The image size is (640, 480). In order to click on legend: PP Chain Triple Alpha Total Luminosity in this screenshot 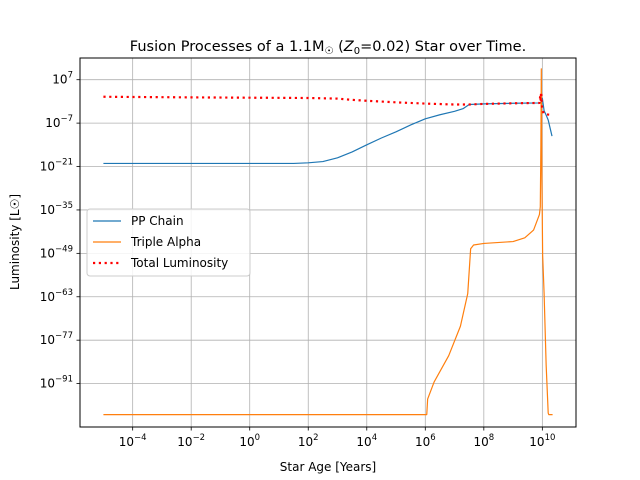, I will do `click(168, 242)`.